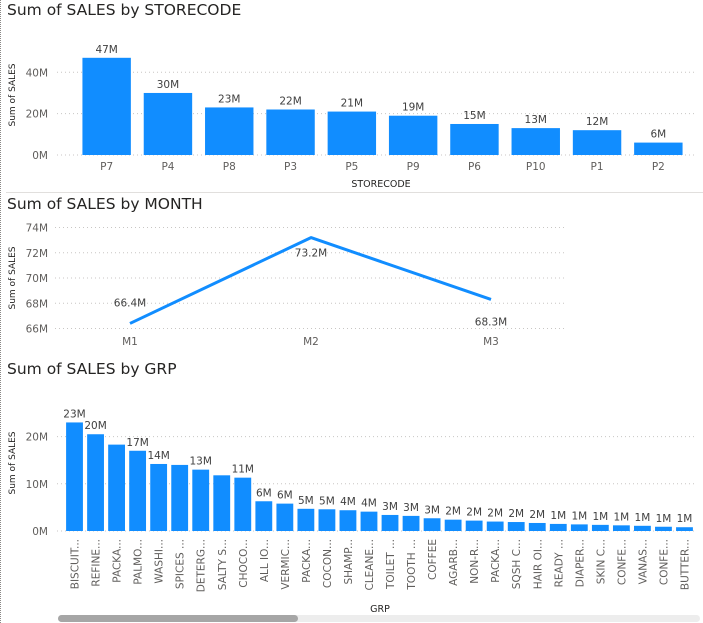 The height and width of the screenshot is (623, 703). What do you see at coordinates (201, 462) in the screenshot?
I see `grp-data-label: 13M` at bounding box center [201, 462].